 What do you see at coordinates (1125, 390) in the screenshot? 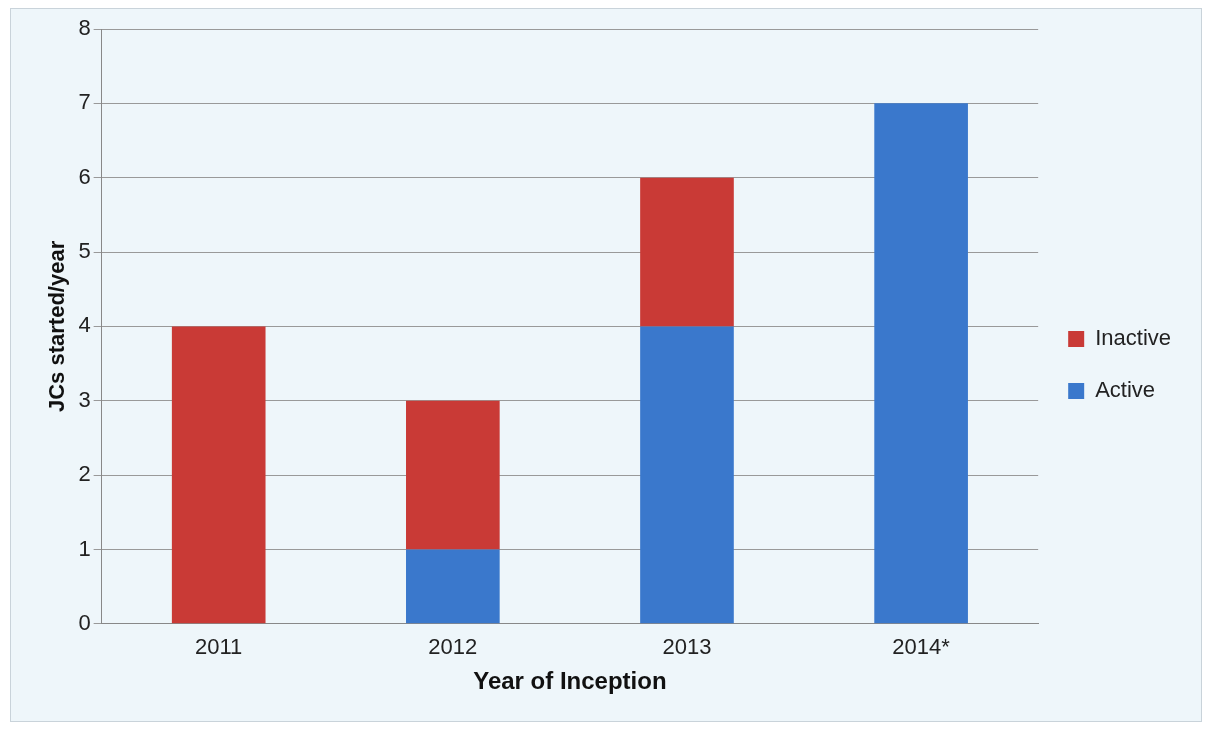
I see `legend-label: Active` at bounding box center [1125, 390].